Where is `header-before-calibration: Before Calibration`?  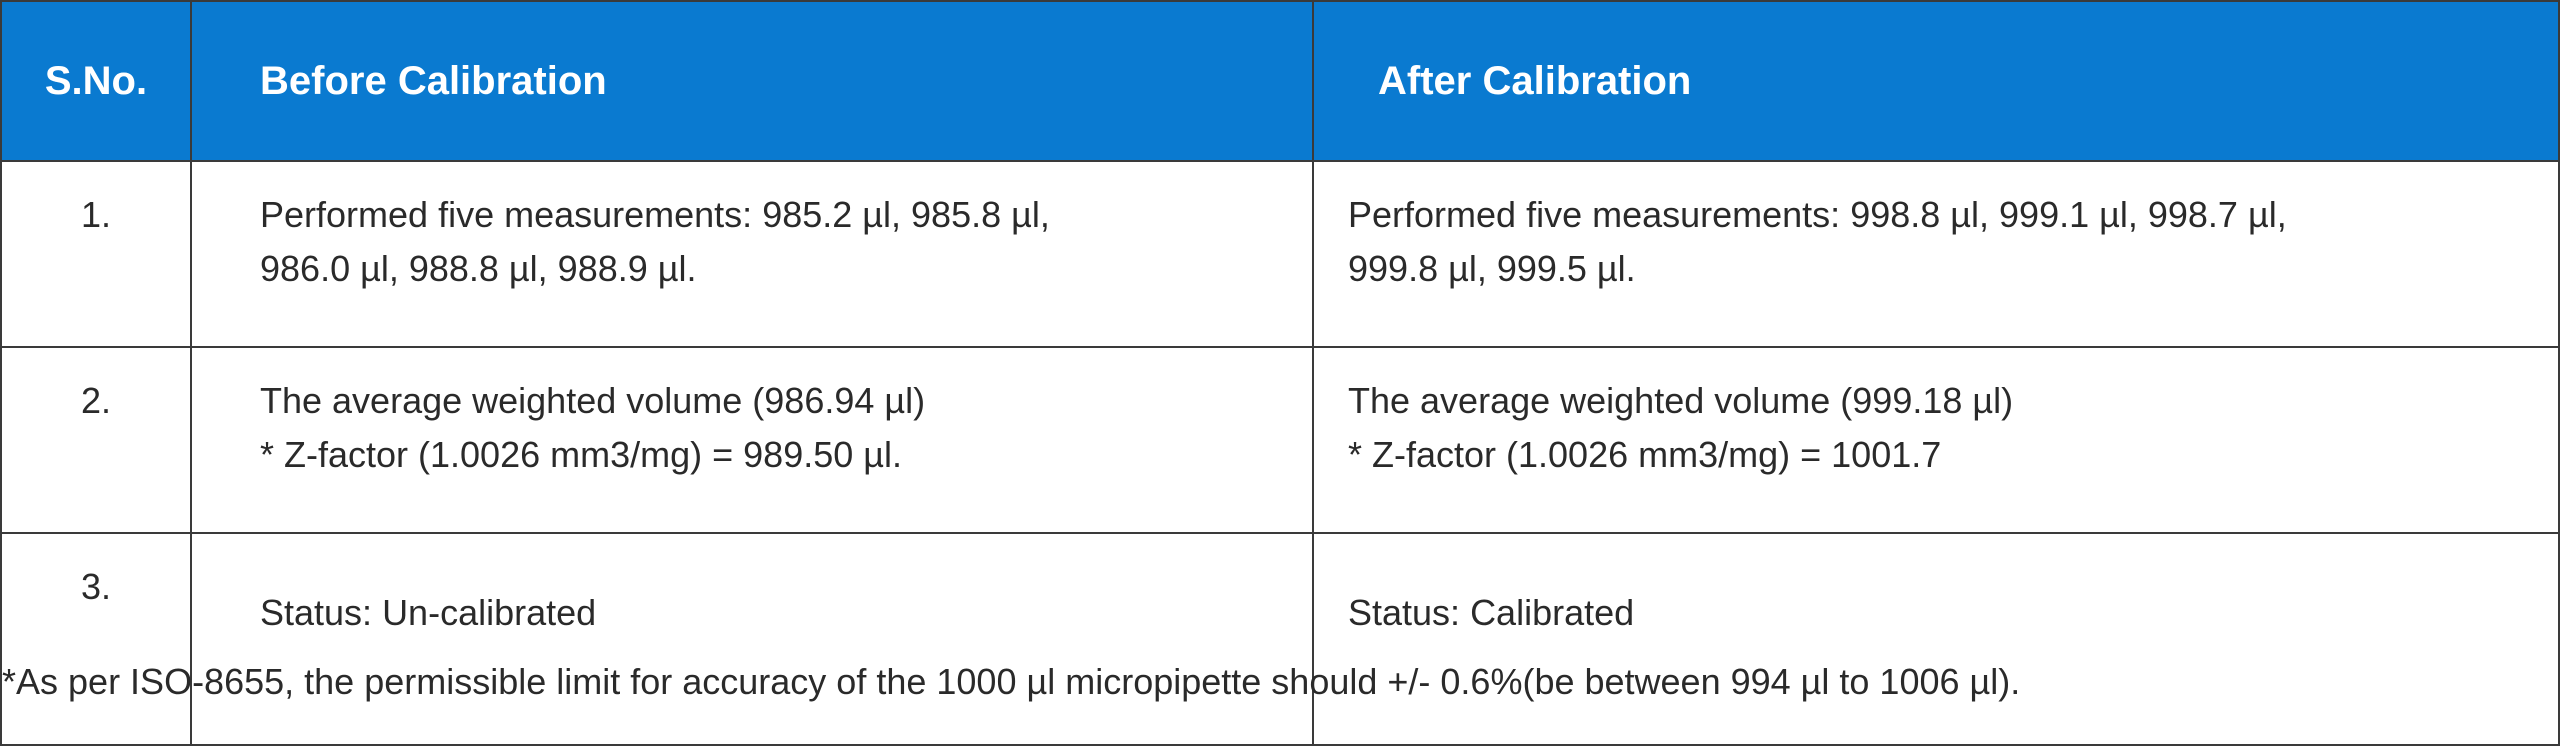 header-before-calibration: Before Calibration is located at coordinates (752, 81).